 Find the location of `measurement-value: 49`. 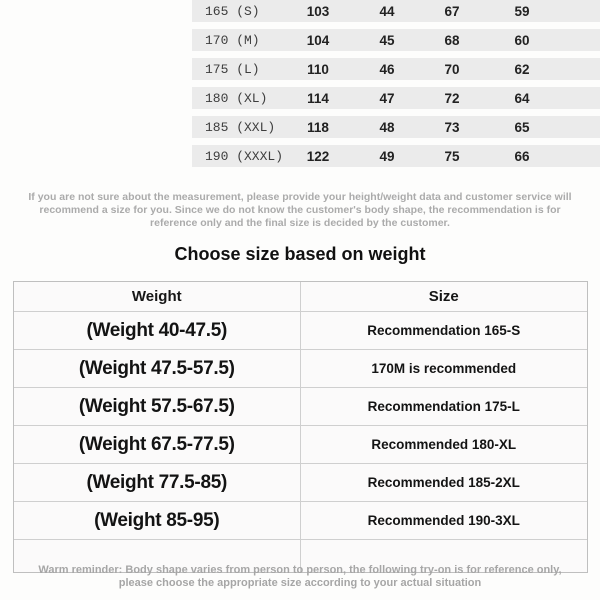

measurement-value: 49 is located at coordinates (387, 156).